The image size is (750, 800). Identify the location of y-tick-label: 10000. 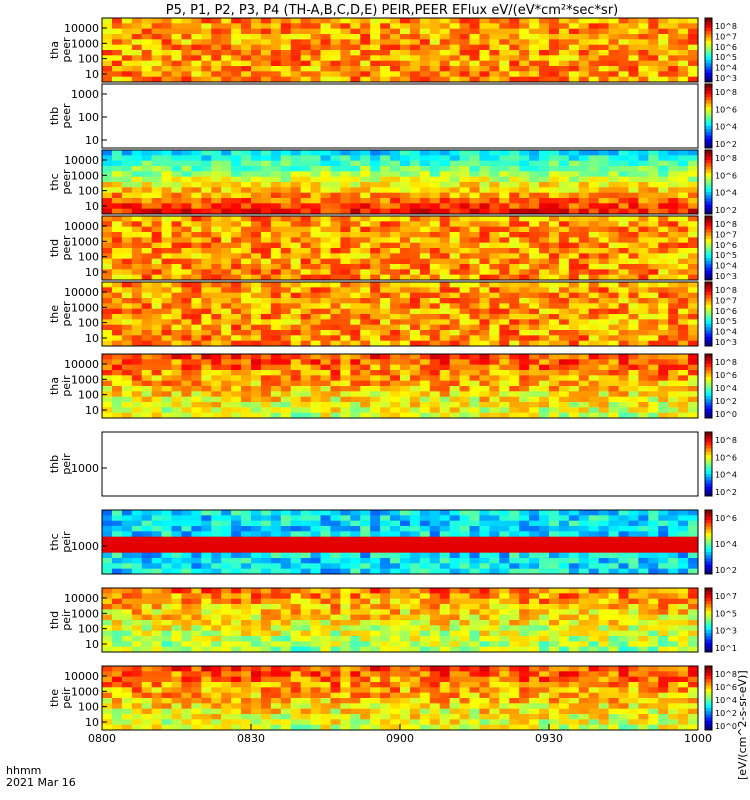
(81, 364).